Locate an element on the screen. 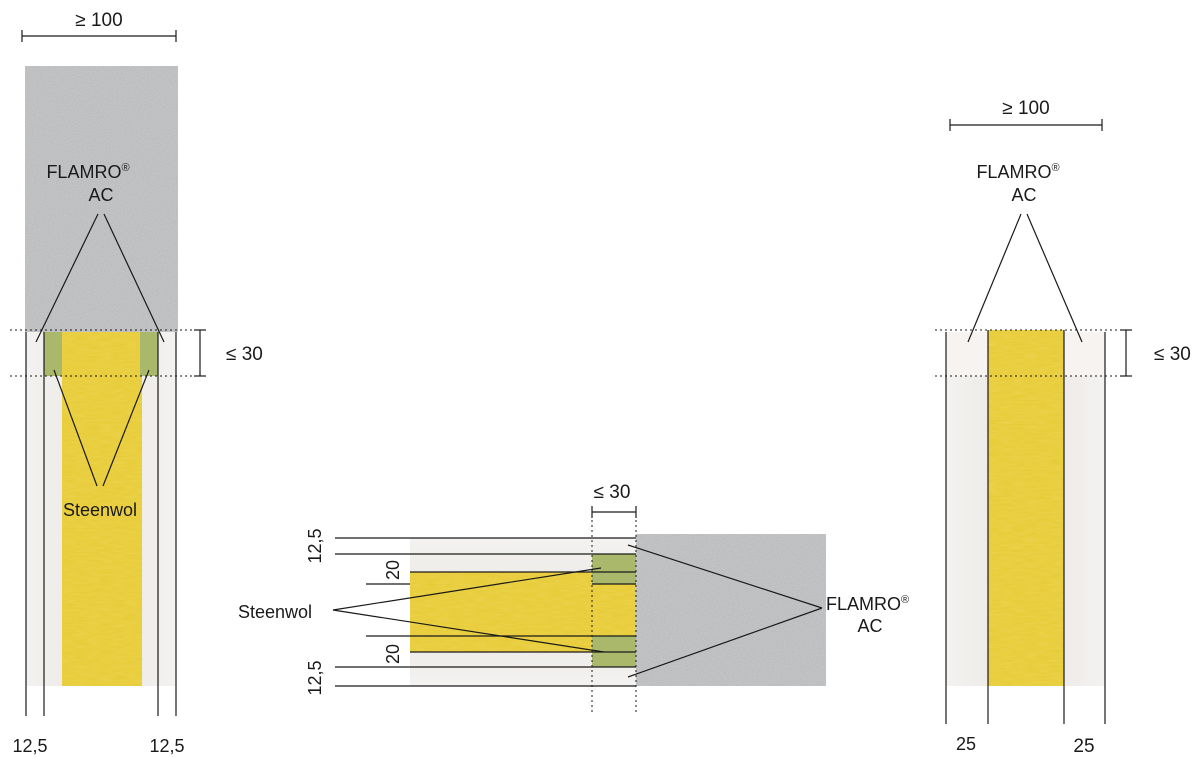 The height and width of the screenshot is (758, 1204). left-wool-label: Steenwol is located at coordinates (100, 510).